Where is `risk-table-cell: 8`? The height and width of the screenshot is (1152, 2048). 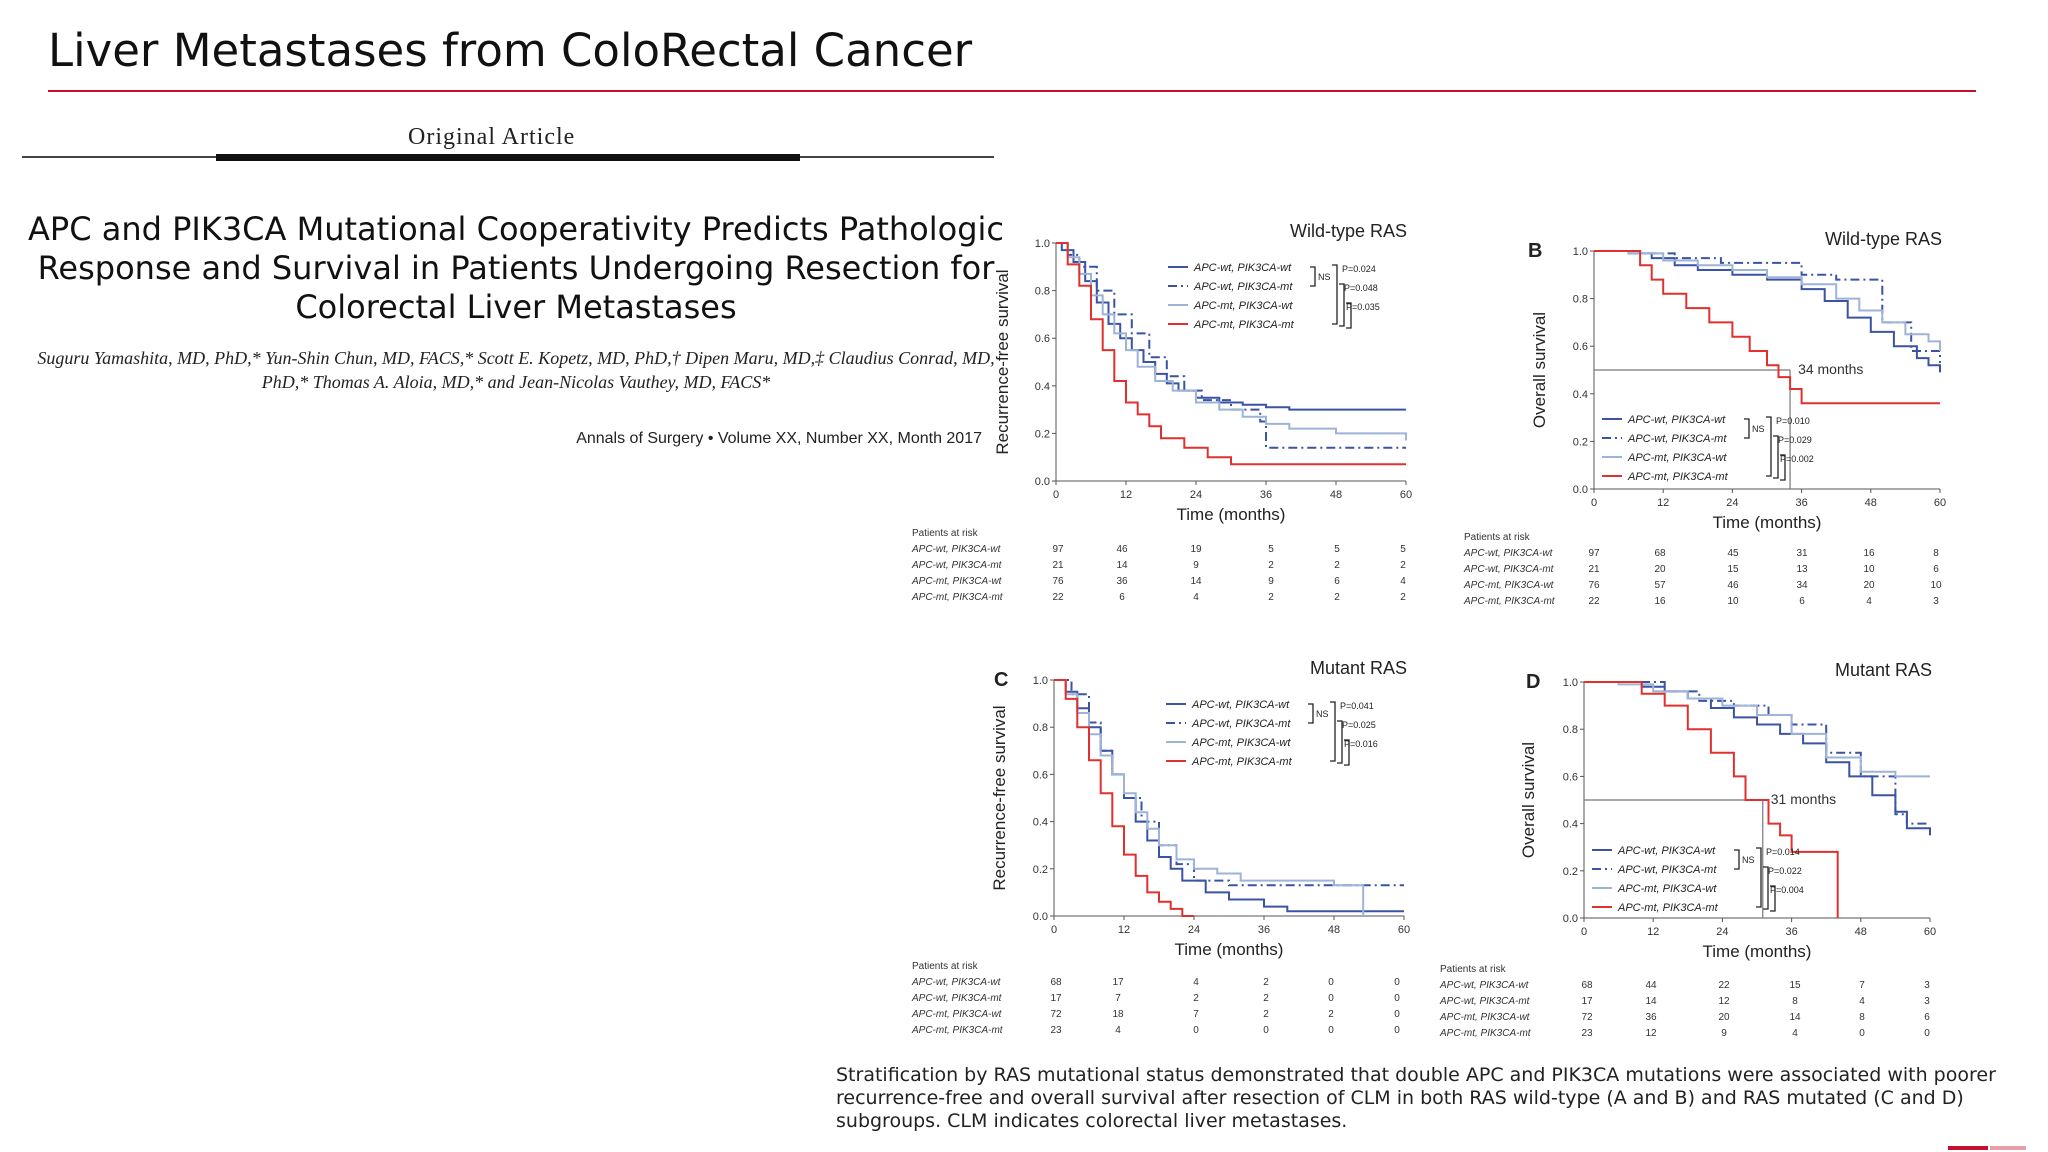 risk-table-cell: 8 is located at coordinates (1862, 1017).